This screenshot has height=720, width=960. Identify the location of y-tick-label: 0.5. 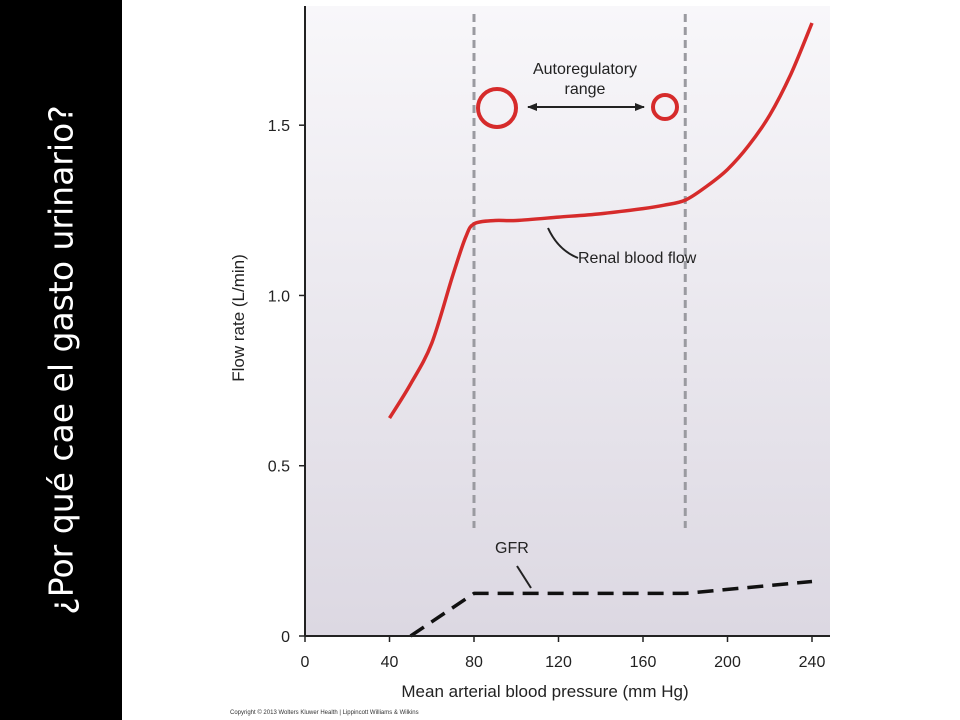
(279, 467).